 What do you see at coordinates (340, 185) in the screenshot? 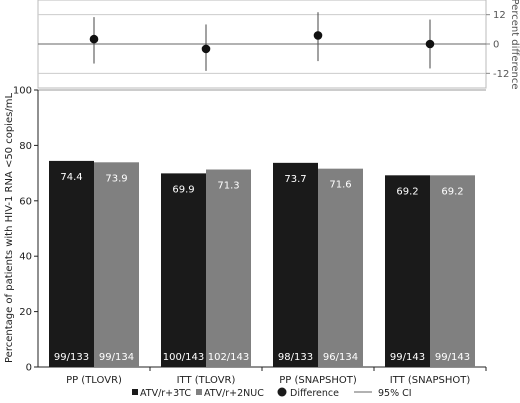
I see `bar-value-label: 71.6` at bounding box center [340, 185].